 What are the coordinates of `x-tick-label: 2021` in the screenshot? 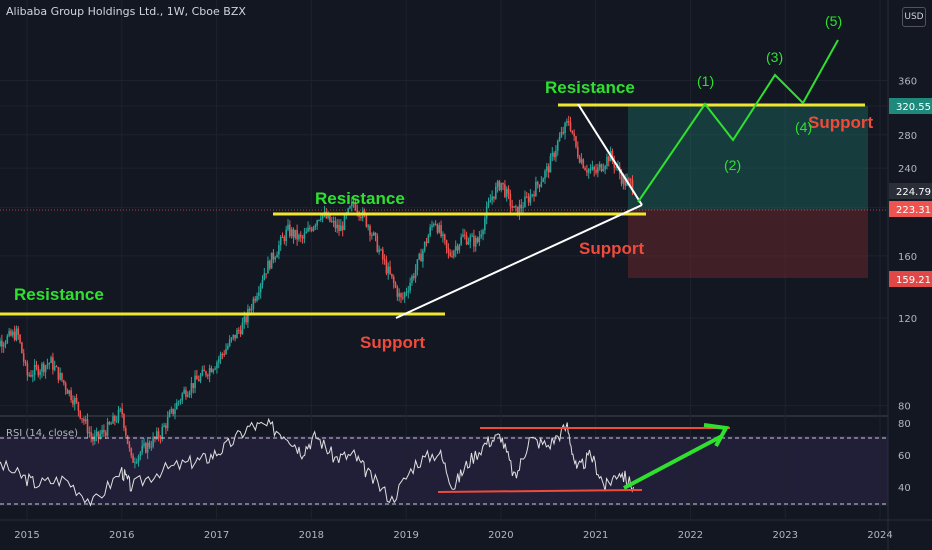 It's located at (595, 535).